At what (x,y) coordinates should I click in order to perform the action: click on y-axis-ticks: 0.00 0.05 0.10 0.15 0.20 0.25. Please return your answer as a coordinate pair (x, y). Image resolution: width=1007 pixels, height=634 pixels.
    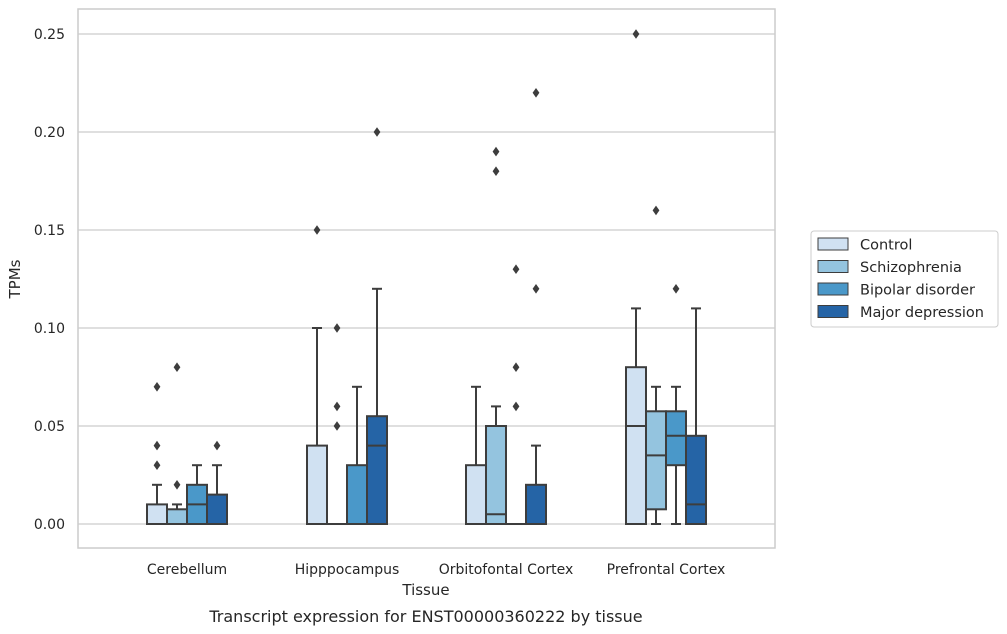
    Looking at the image, I should click on (49, 280).